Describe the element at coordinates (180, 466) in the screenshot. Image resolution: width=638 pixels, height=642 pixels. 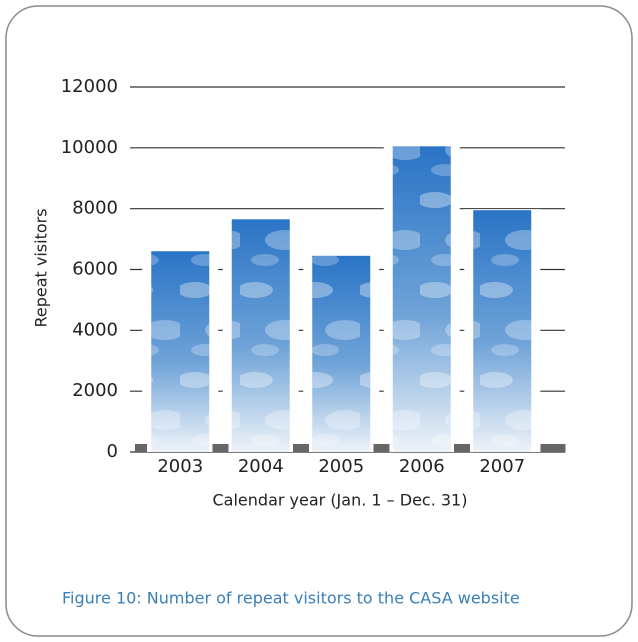
I see `x-tick-label: 2003` at that location.